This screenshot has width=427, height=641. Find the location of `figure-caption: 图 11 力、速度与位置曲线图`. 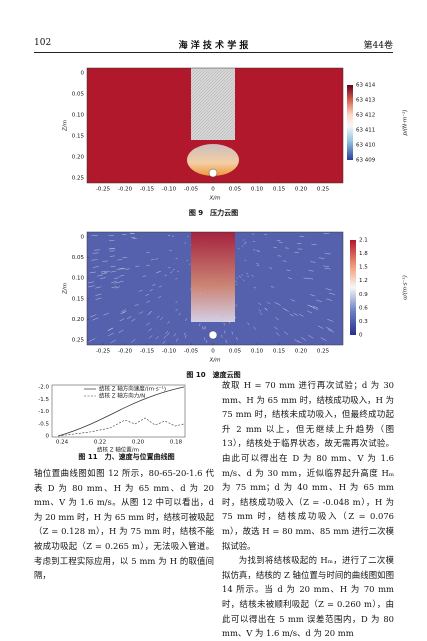

figure-caption: 图 11 力、速度与位置曲线图 is located at coordinates (126, 457).